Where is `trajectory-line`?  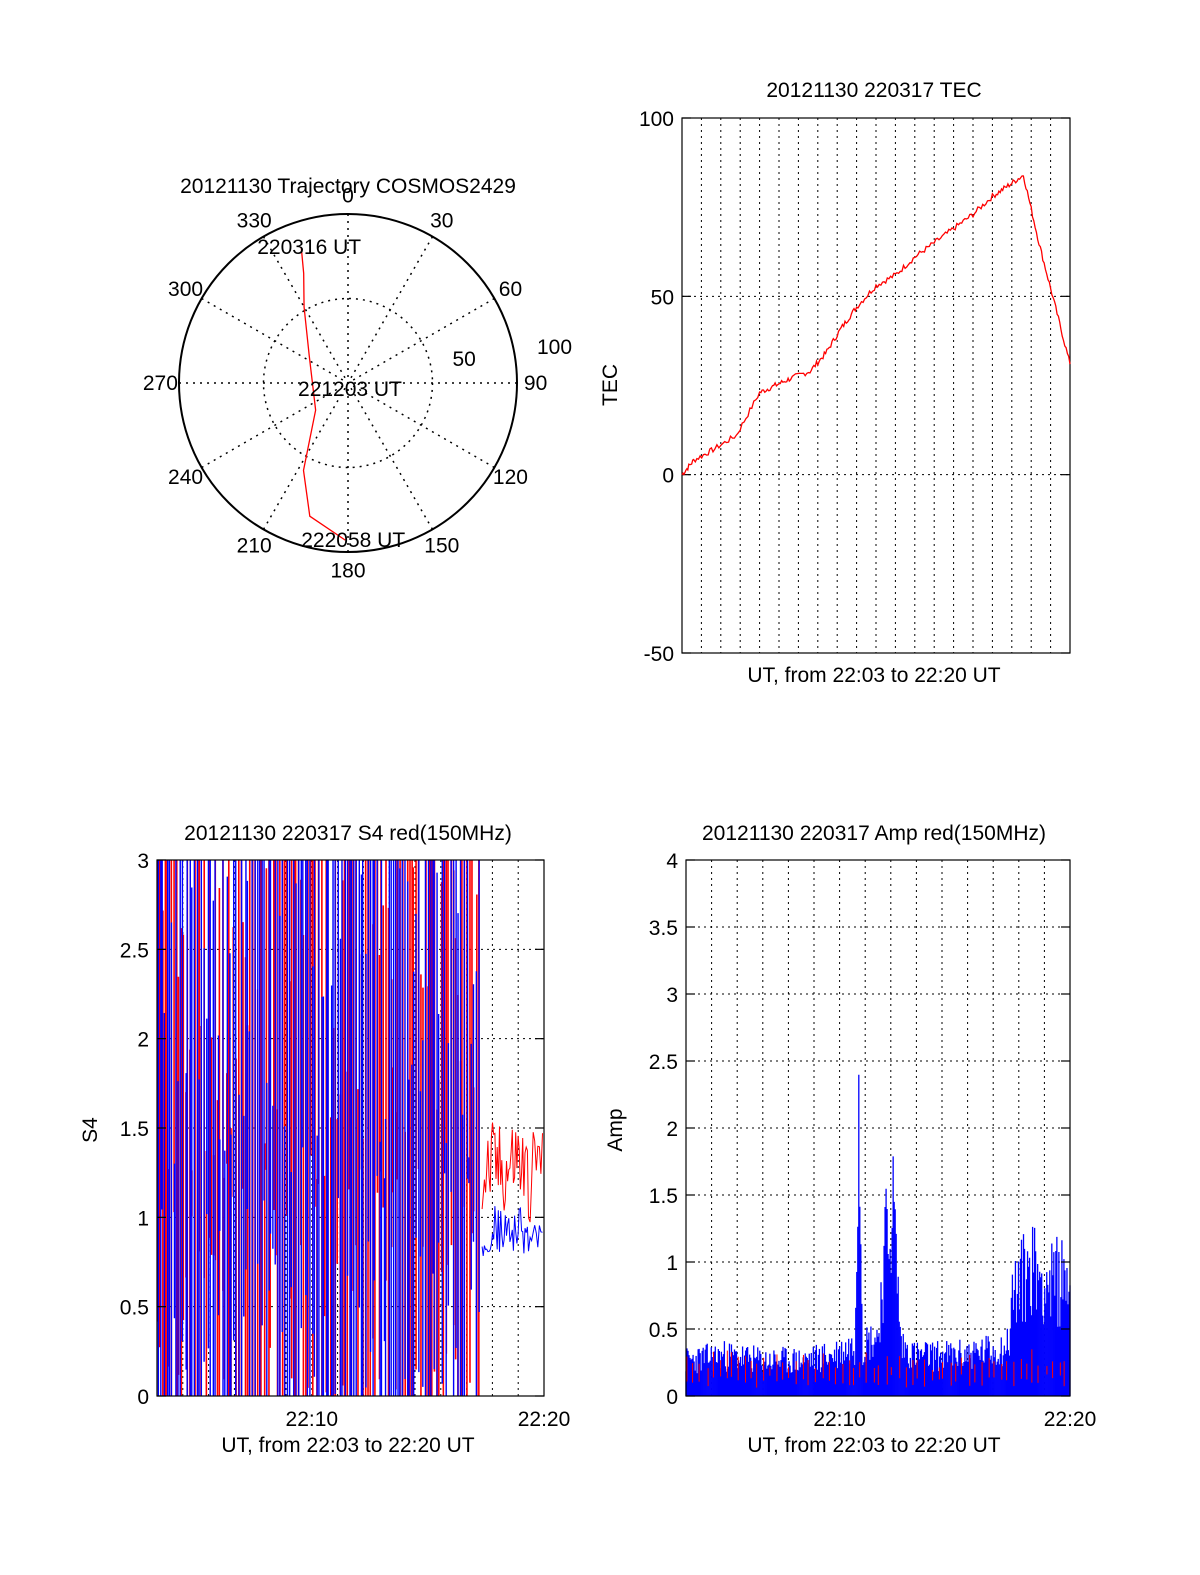
trajectory-line is located at coordinates (323, 394).